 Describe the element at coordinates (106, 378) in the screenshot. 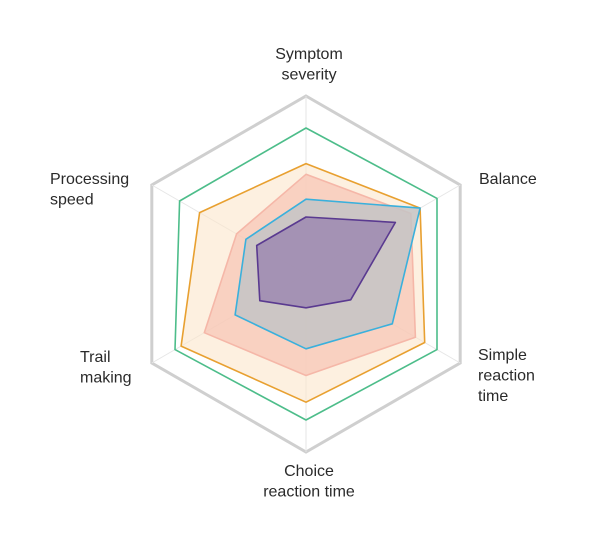

I see `axis-label-line: making` at that location.